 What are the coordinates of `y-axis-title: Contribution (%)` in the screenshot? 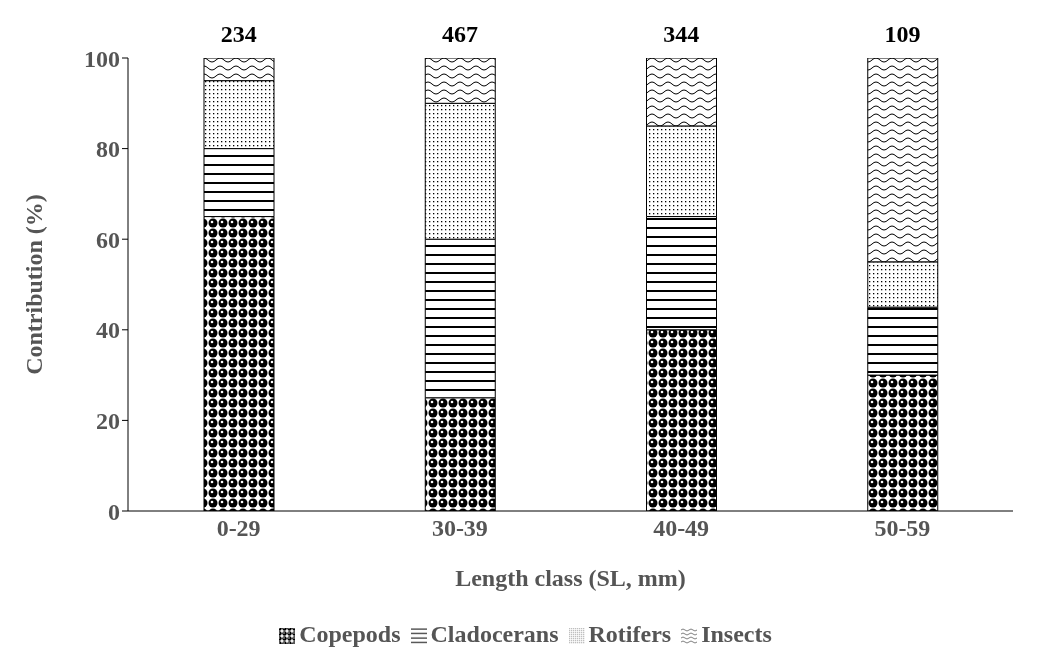 It's located at (33, 284).